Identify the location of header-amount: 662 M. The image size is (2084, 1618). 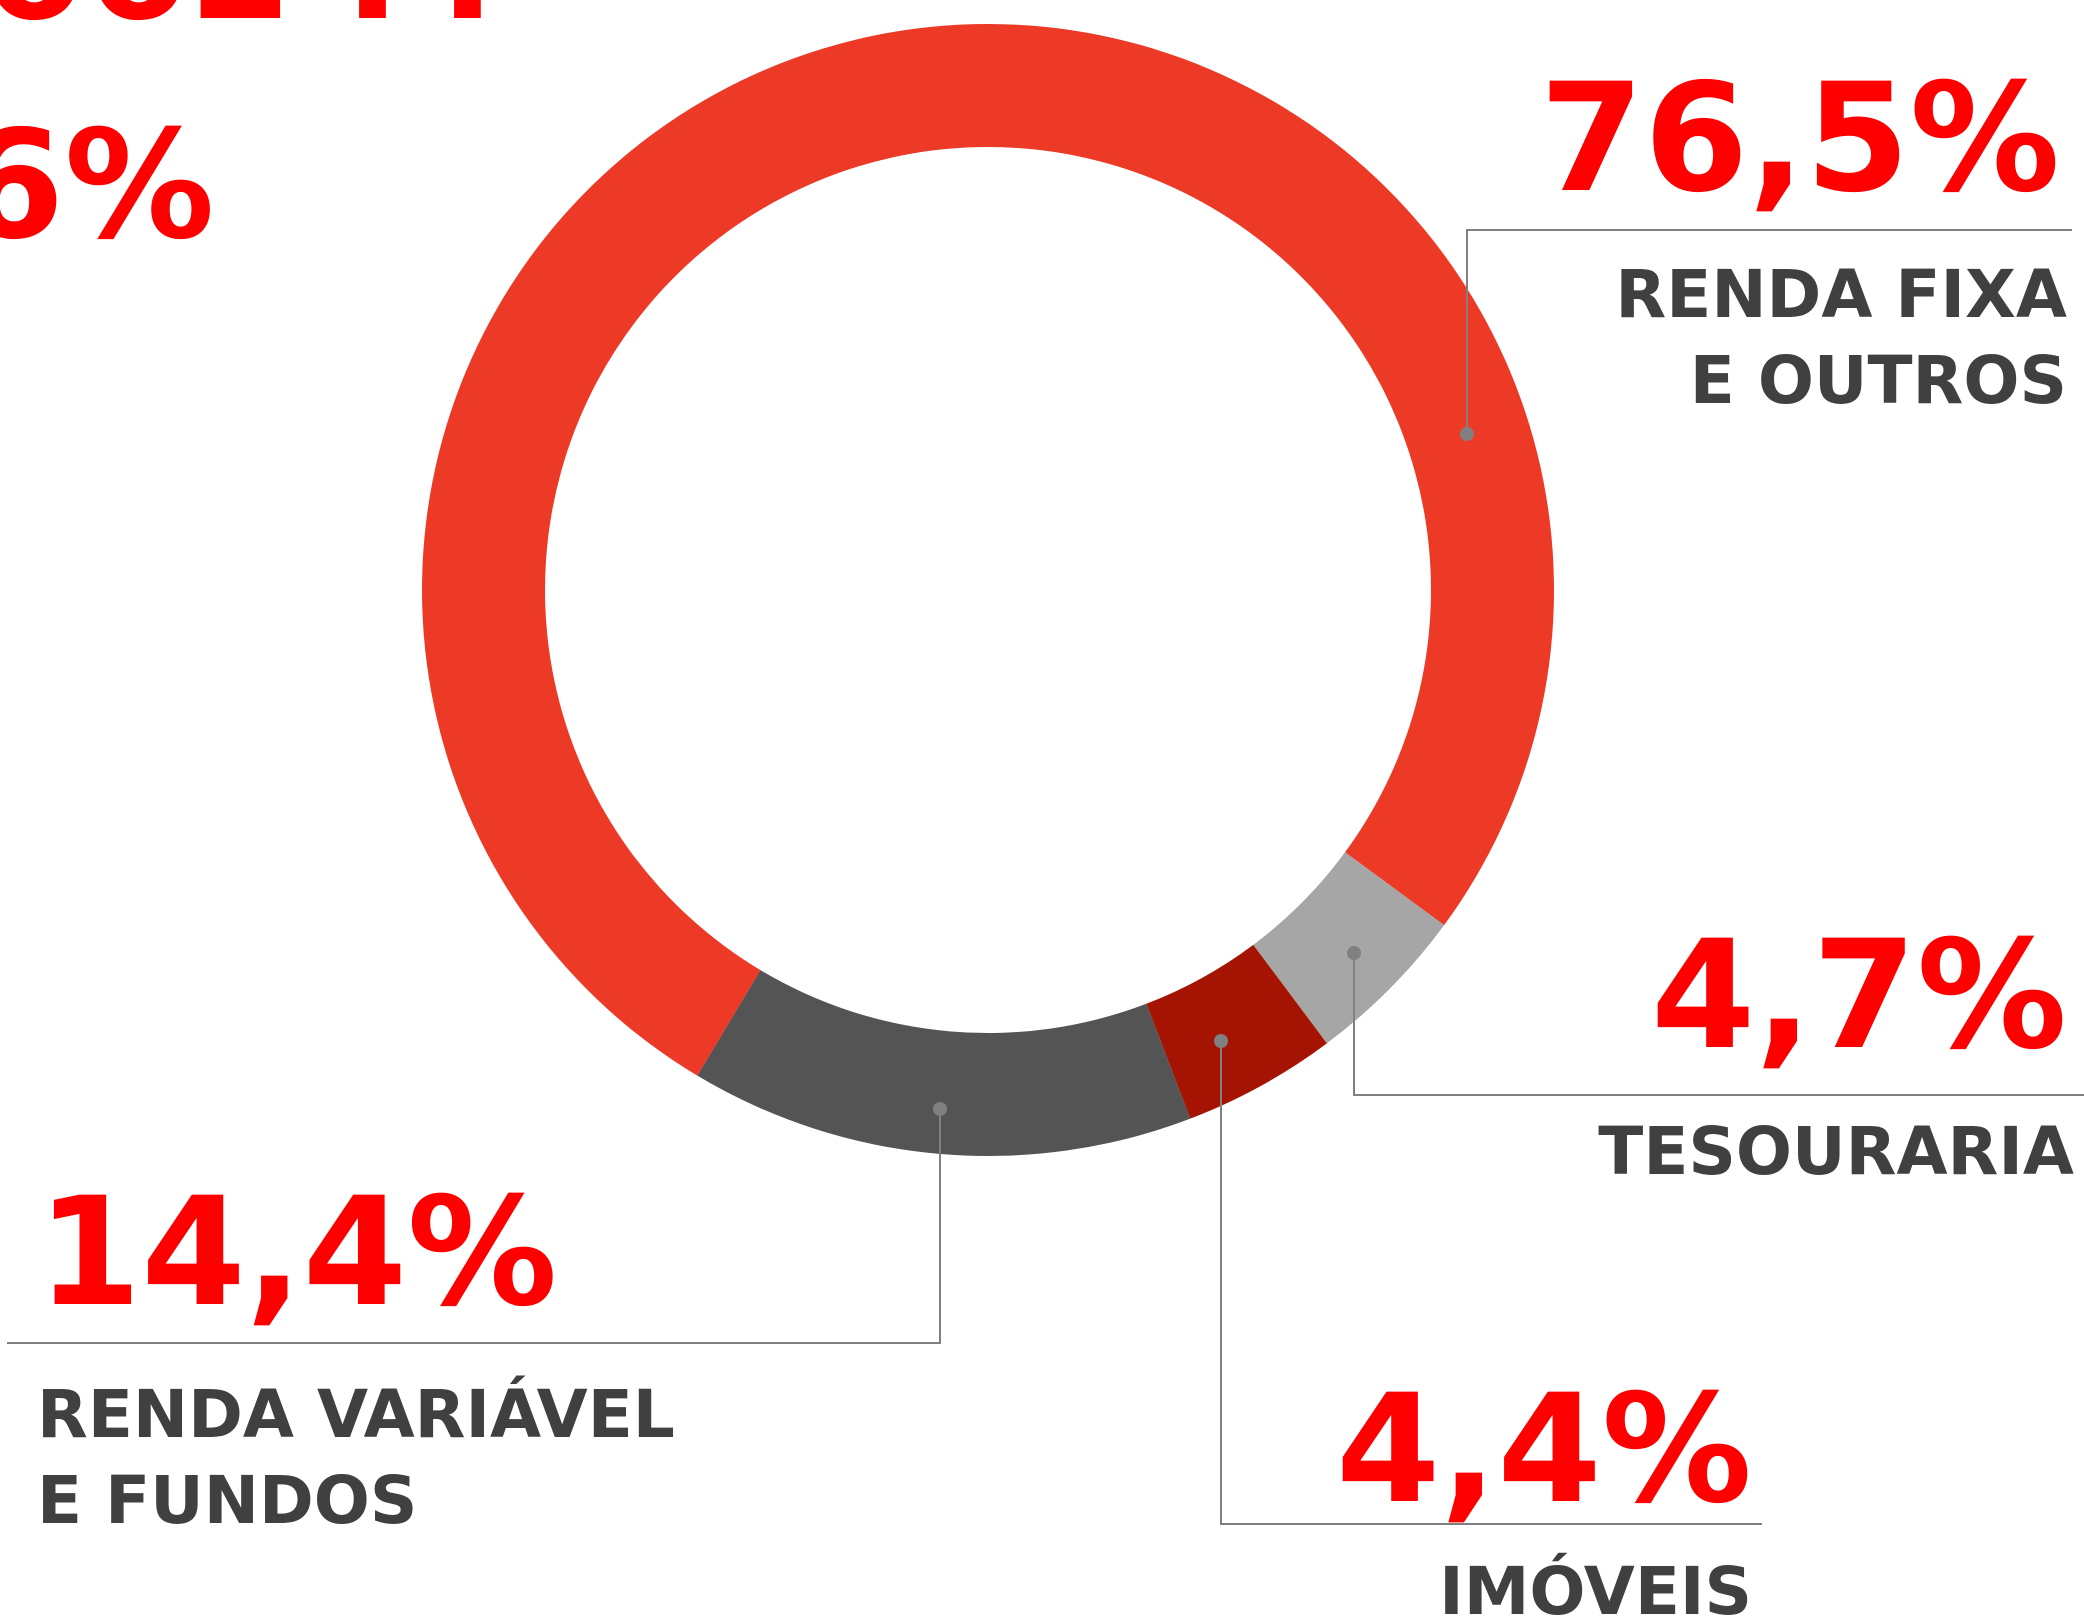
(247, 27).